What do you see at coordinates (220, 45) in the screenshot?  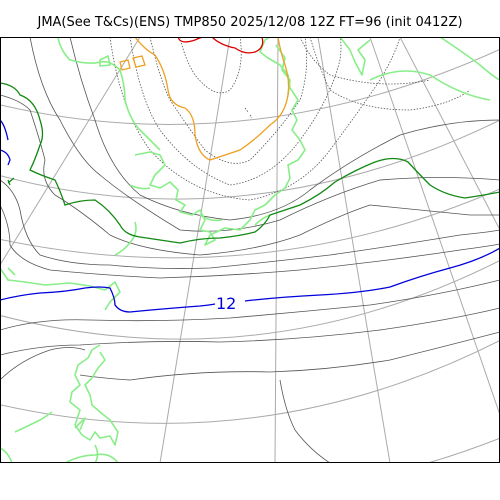 I see `contour-red` at bounding box center [220, 45].